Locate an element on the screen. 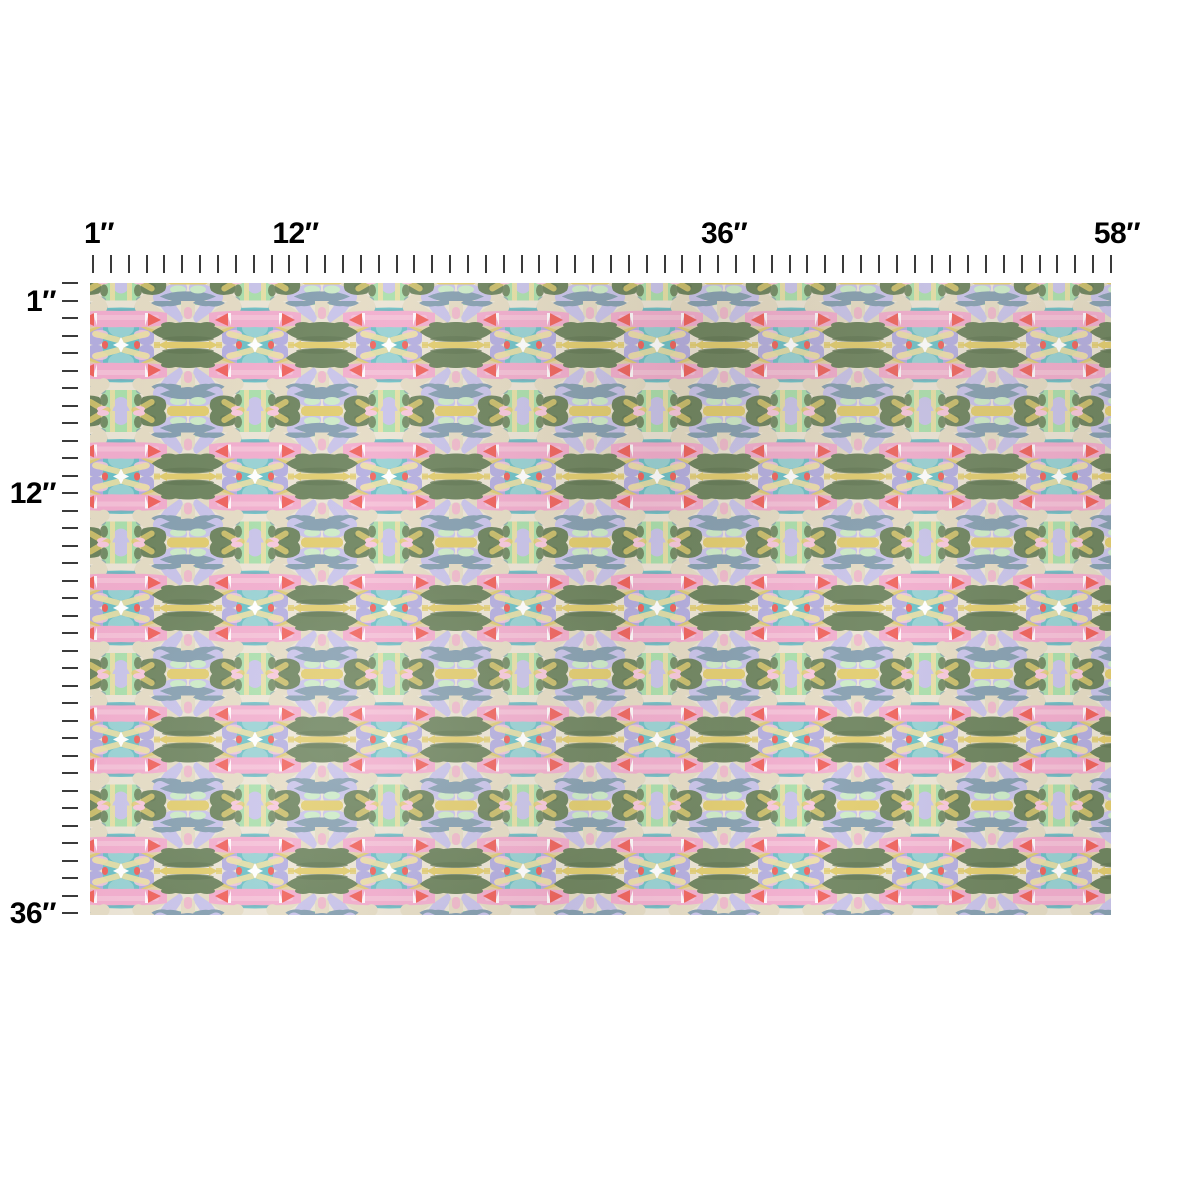 The image size is (1200, 1200). ruler-label-top: 12″ is located at coordinates (295, 233).